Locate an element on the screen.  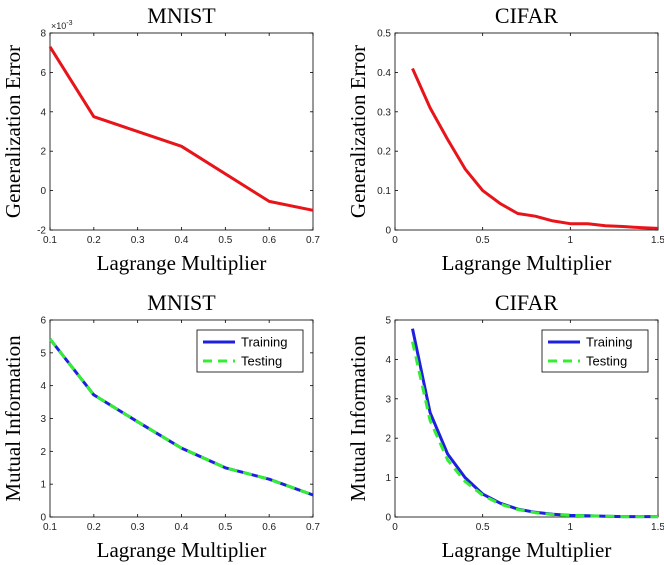
y-tick-label: 0.4 is located at coordinates (384, 73).